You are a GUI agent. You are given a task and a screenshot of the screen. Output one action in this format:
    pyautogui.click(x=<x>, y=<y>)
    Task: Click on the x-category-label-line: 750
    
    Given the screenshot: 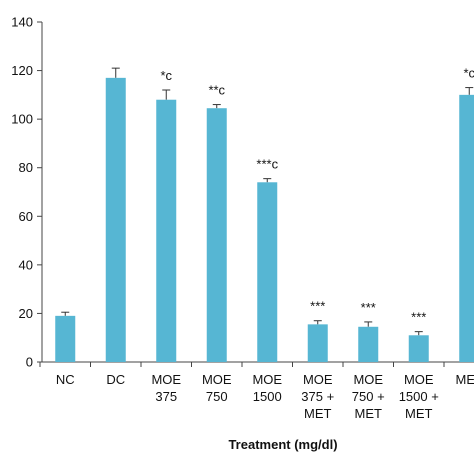 What is the action you would take?
    pyautogui.click(x=217, y=396)
    